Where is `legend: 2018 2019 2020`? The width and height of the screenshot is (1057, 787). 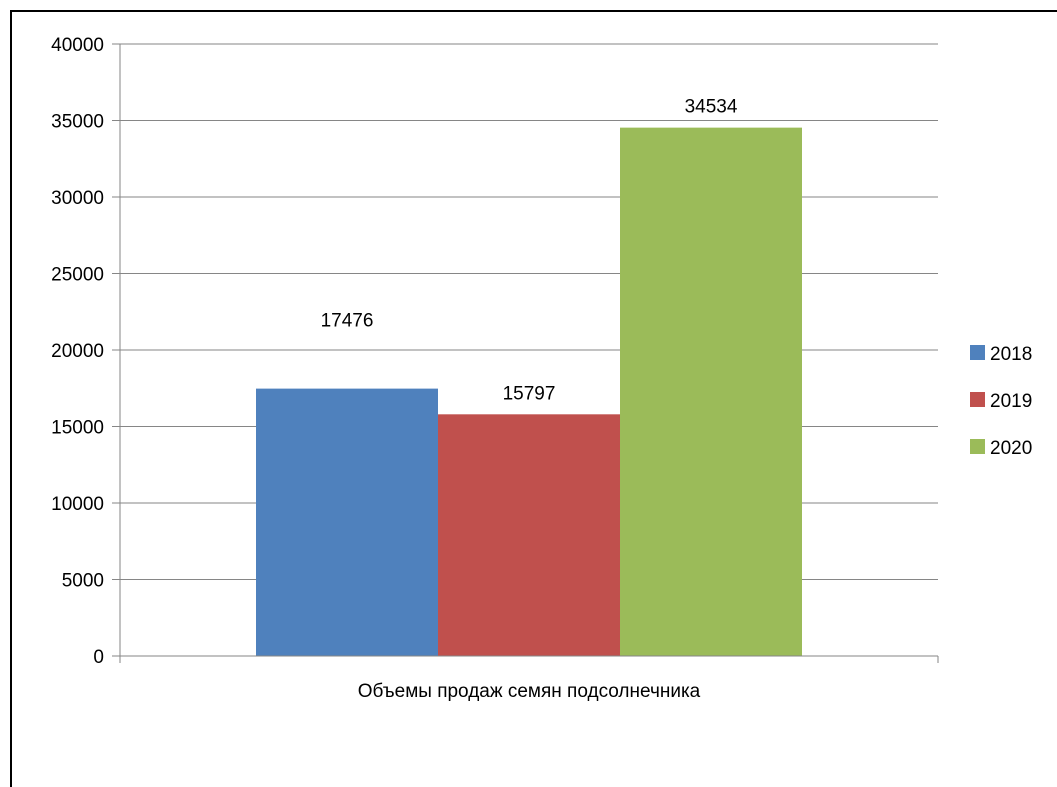
legend: 2018 2019 2020 is located at coordinates (1001, 401).